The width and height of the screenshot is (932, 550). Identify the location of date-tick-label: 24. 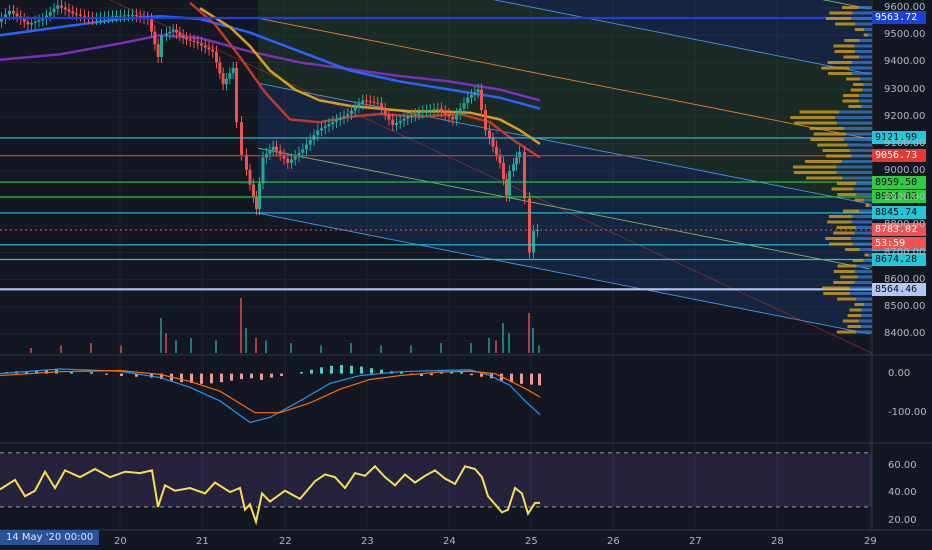
(449, 541).